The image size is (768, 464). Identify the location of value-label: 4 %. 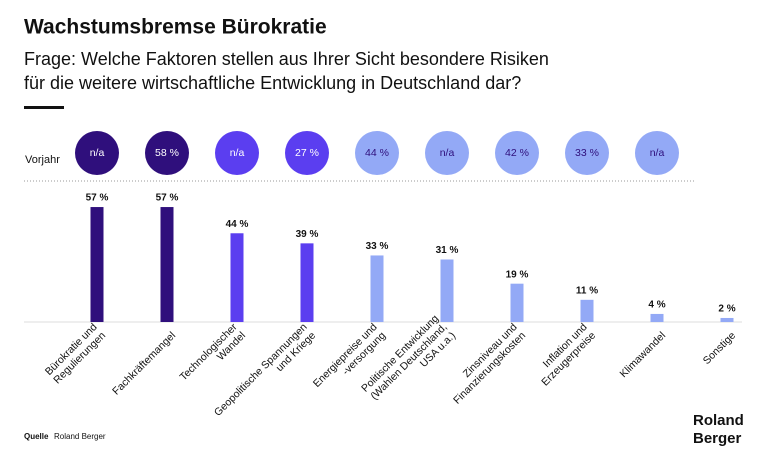
(656, 305).